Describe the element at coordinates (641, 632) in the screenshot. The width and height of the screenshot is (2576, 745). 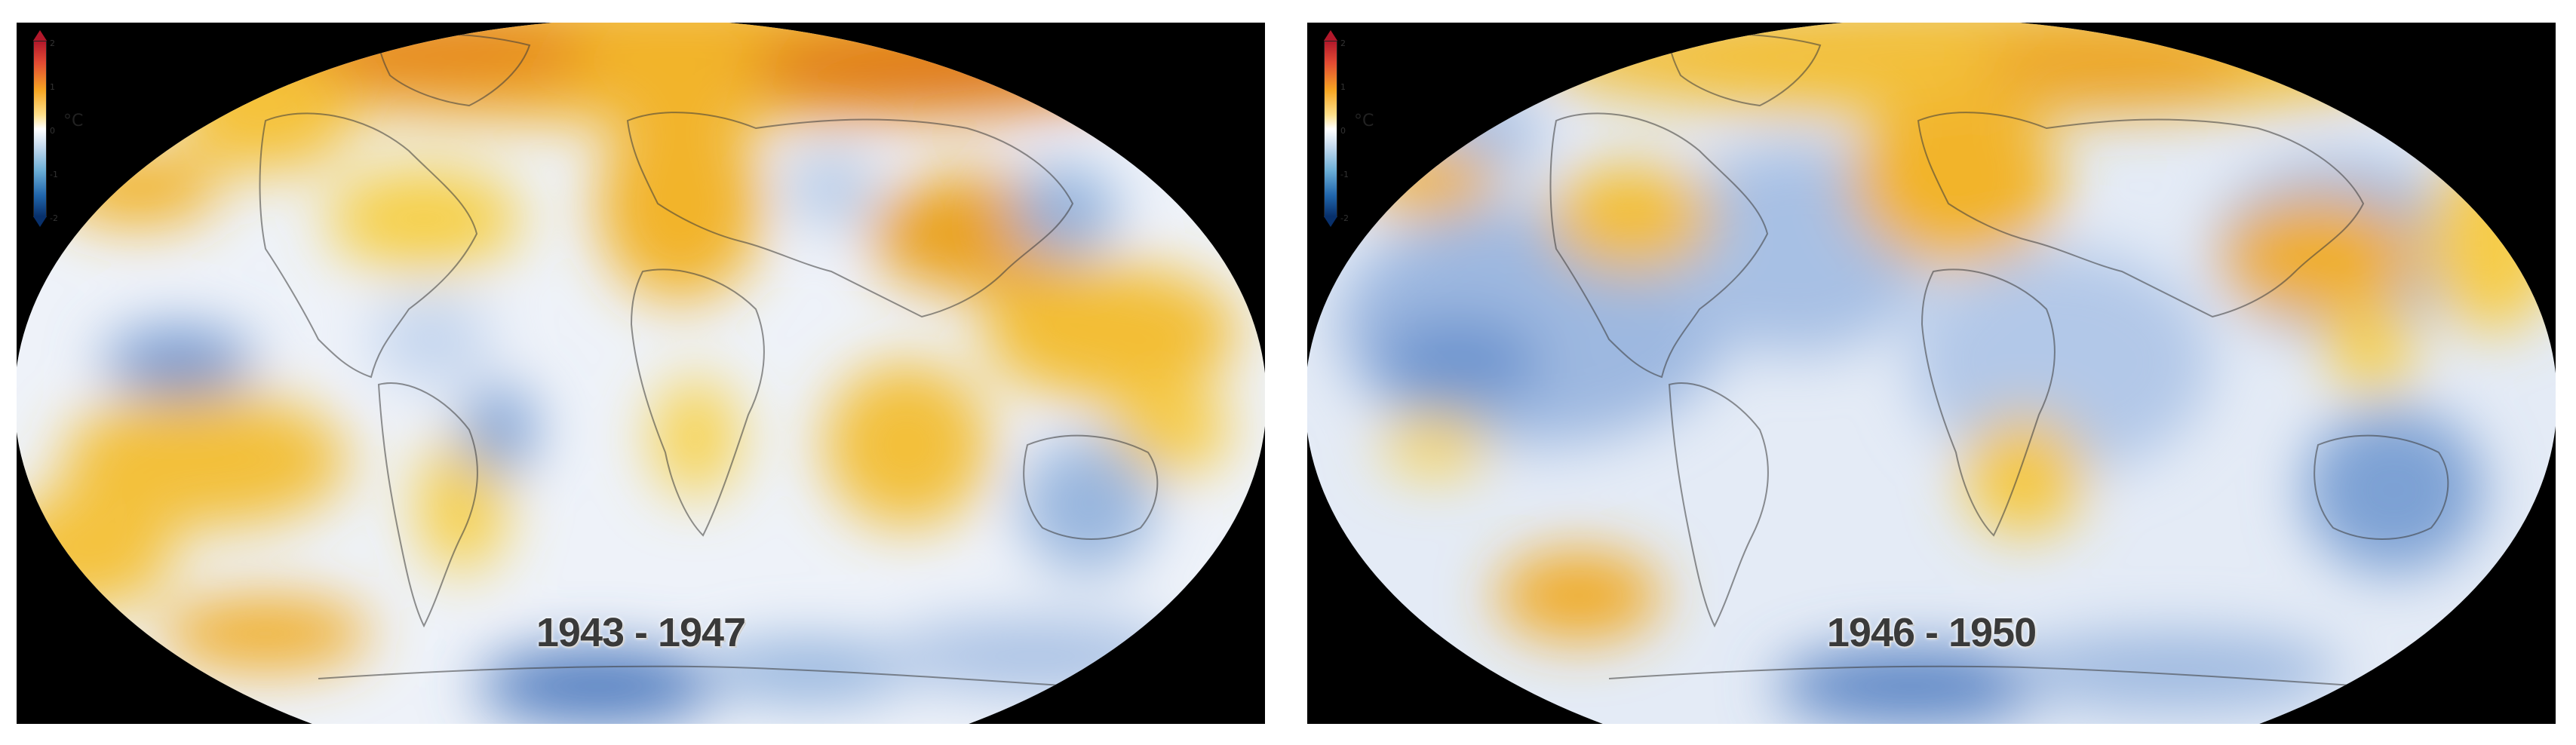
I see `period-label-left: 1943 - 1947` at that location.